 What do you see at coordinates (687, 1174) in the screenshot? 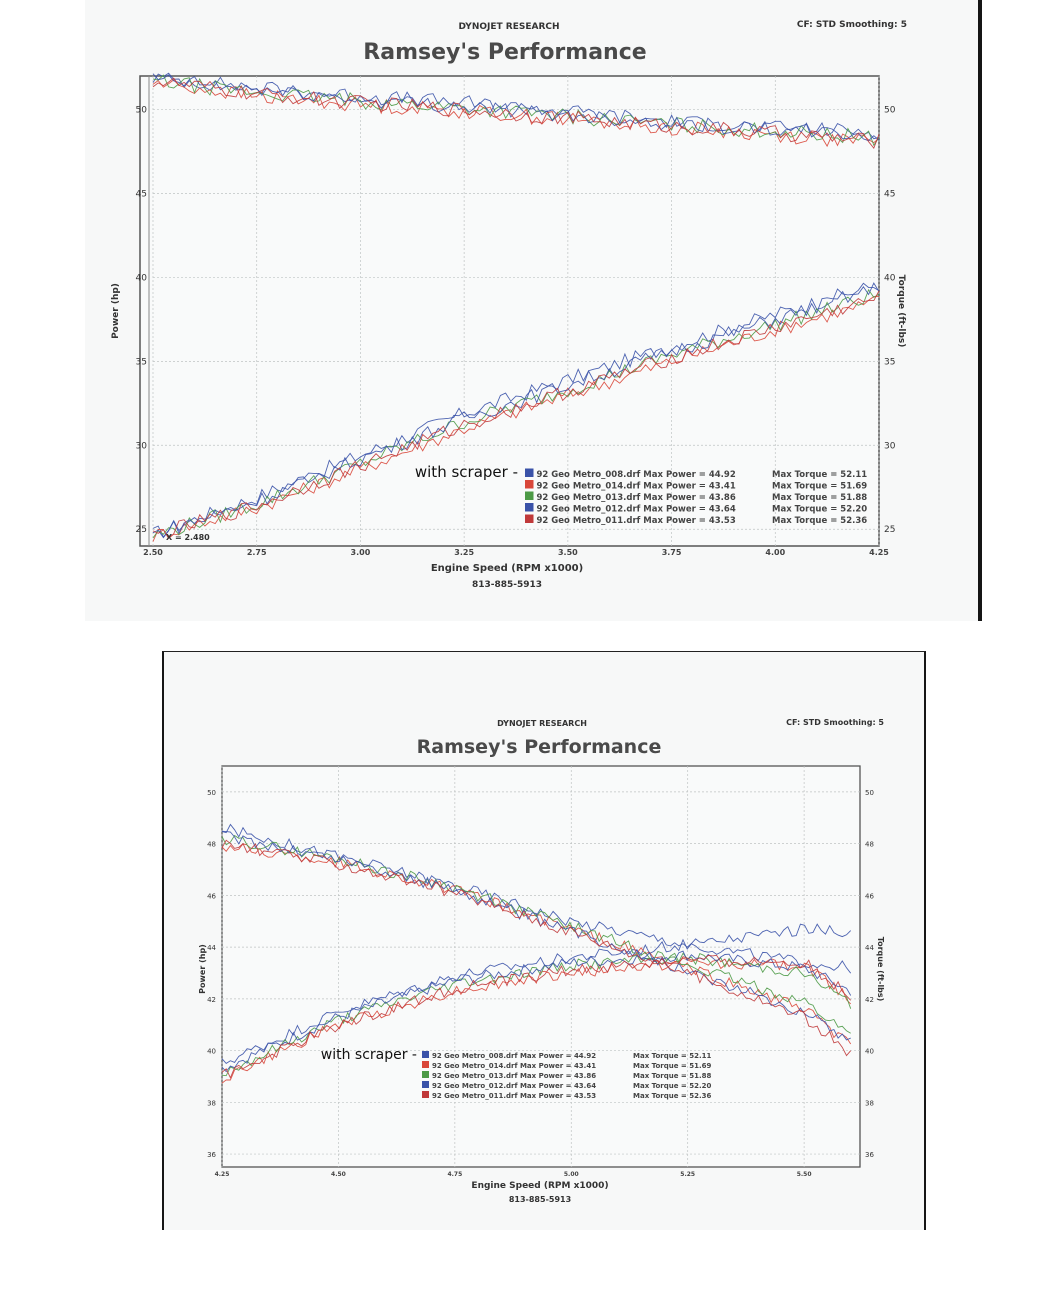
I see `x-tick: 5.25` at bounding box center [687, 1174].